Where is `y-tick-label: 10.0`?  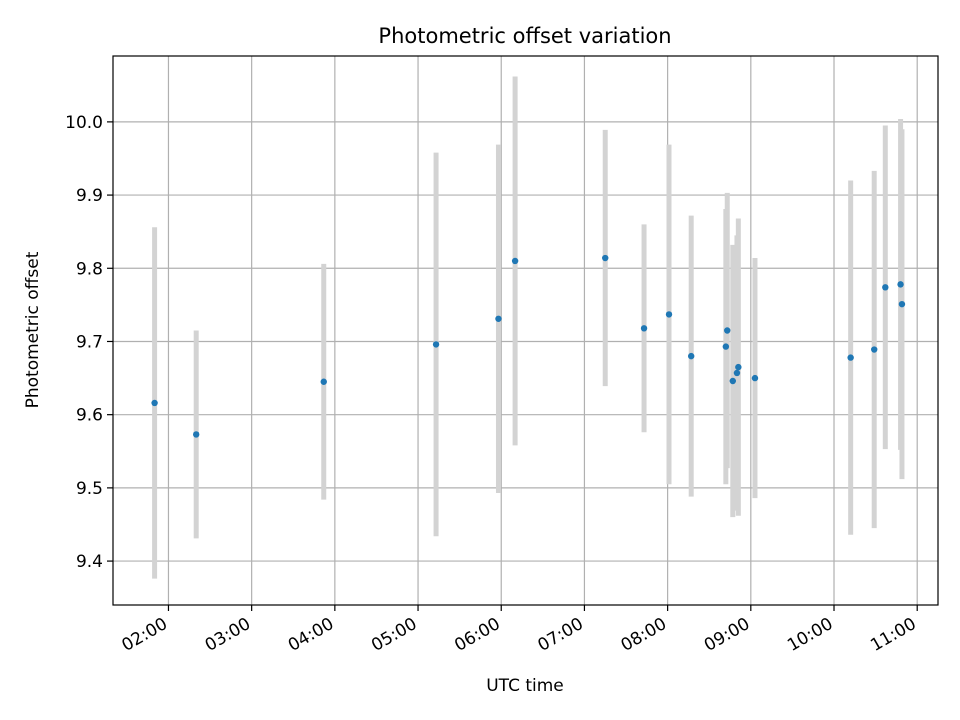 y-tick-label: 10.0 is located at coordinates (84, 123).